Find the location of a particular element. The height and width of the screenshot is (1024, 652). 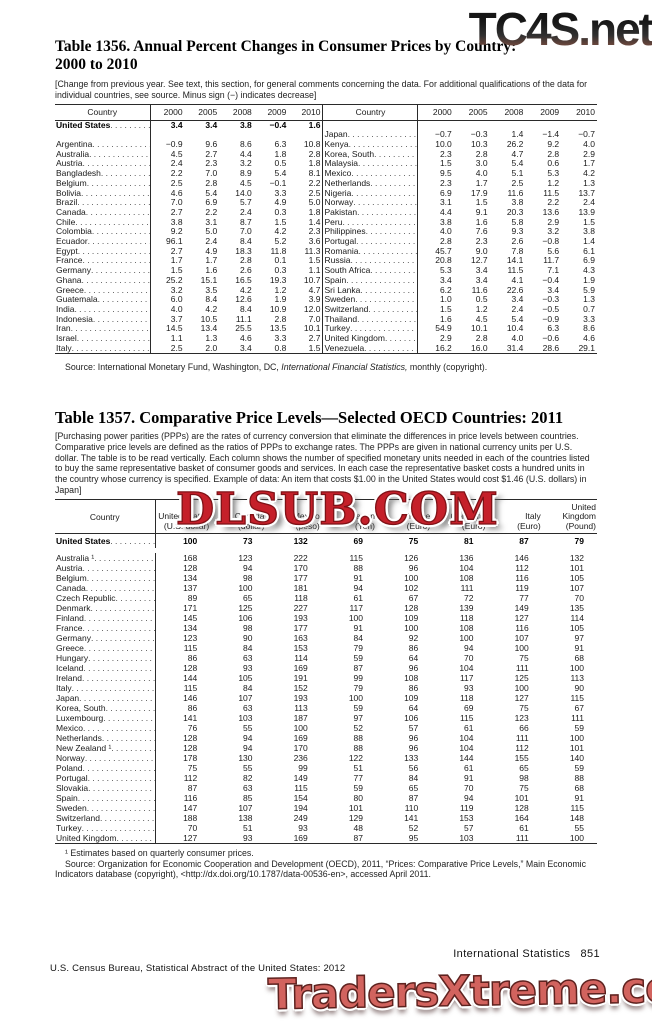

value-cell: 222 is located at coordinates (300, 558).